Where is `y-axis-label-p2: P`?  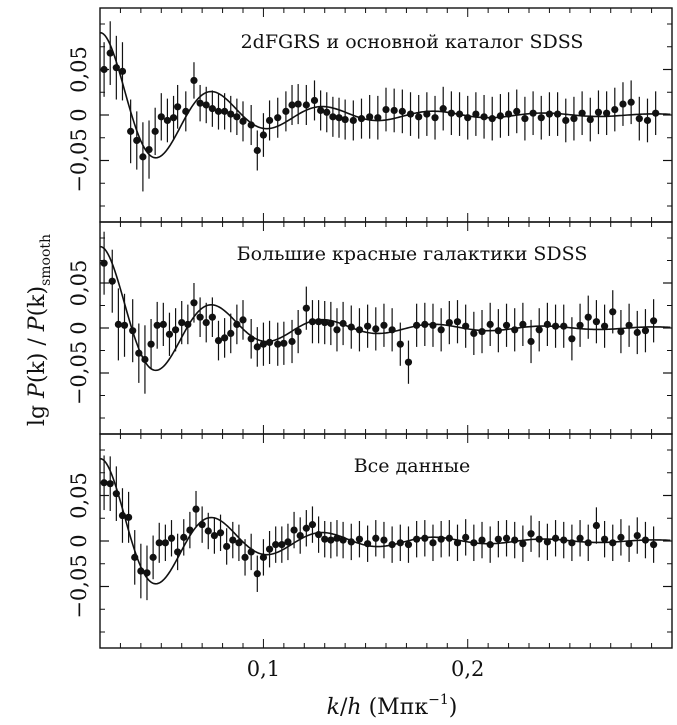
y-axis-label-p2: P is located at coordinates (37, 323).